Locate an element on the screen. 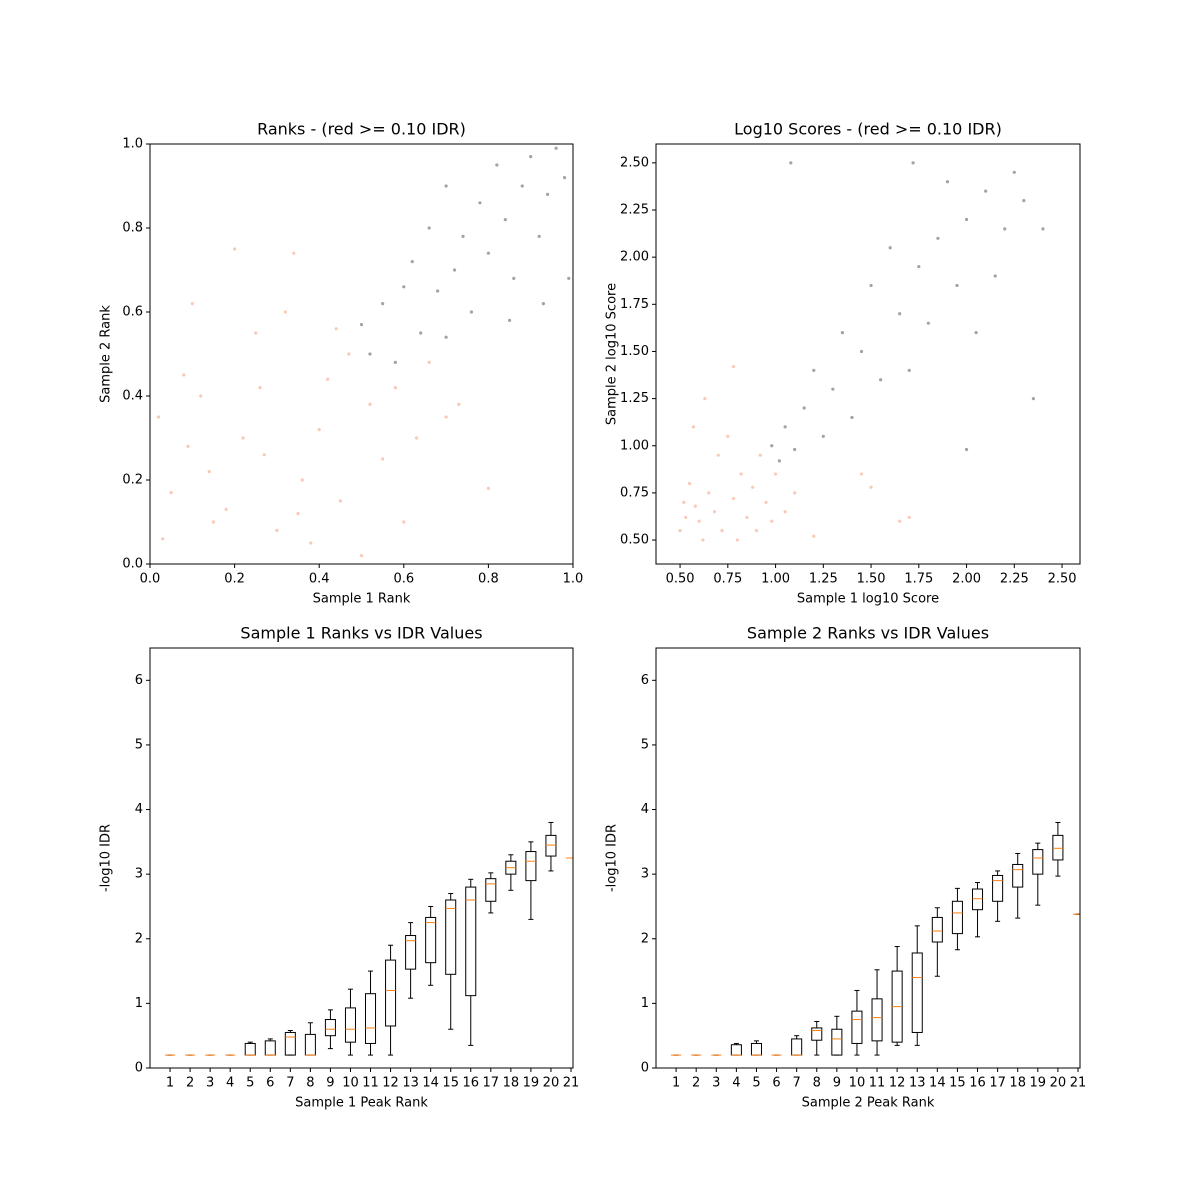 This screenshot has height=1204, width=1200. x-tick-label: 1.50 is located at coordinates (871, 579).